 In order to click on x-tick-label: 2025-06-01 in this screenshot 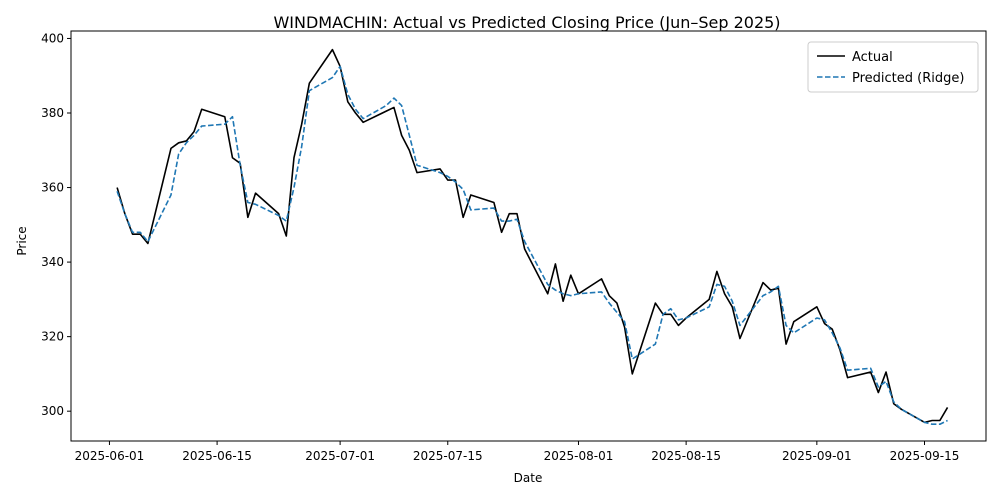, I will do `click(110, 456)`.